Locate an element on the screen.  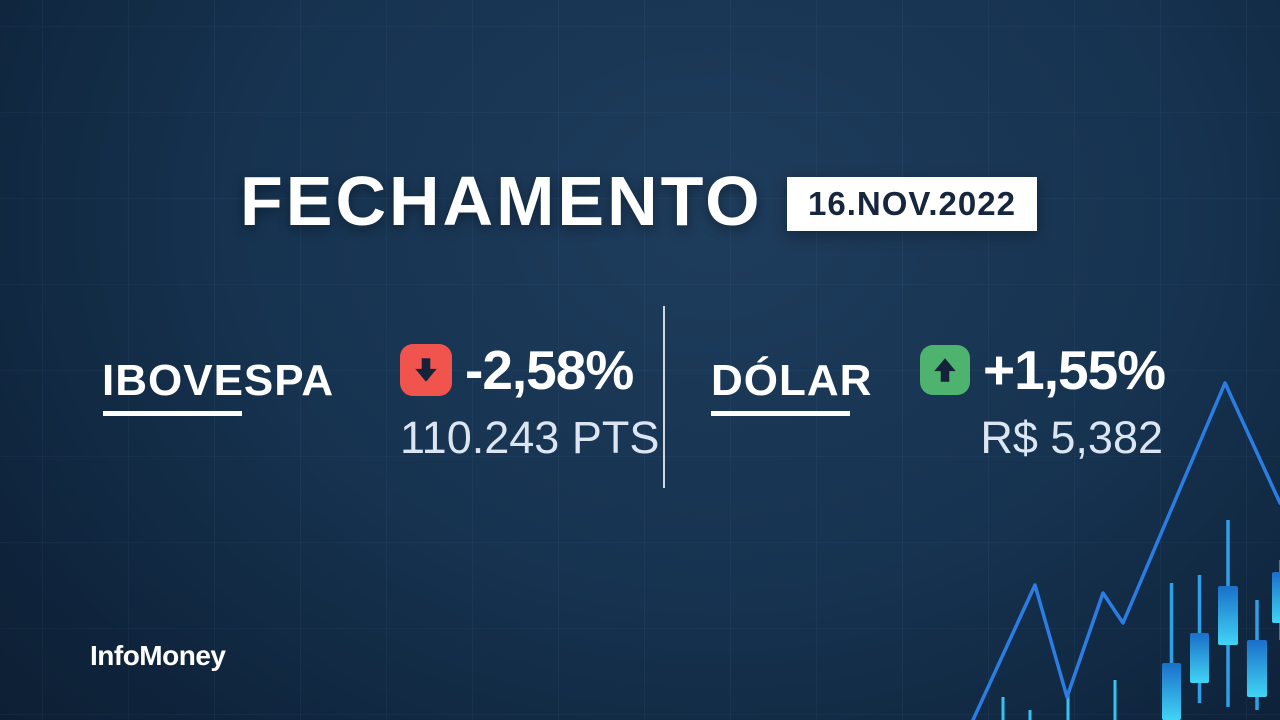
ibovespa-change: -2,58% is located at coordinates (549, 370).